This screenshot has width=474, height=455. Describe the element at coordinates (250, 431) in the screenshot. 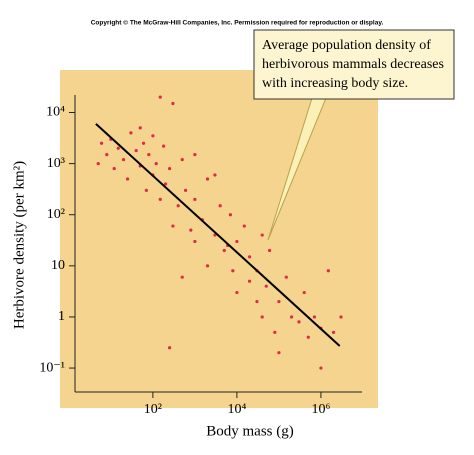

I see `x-axis-label: Body mass (g)` at that location.